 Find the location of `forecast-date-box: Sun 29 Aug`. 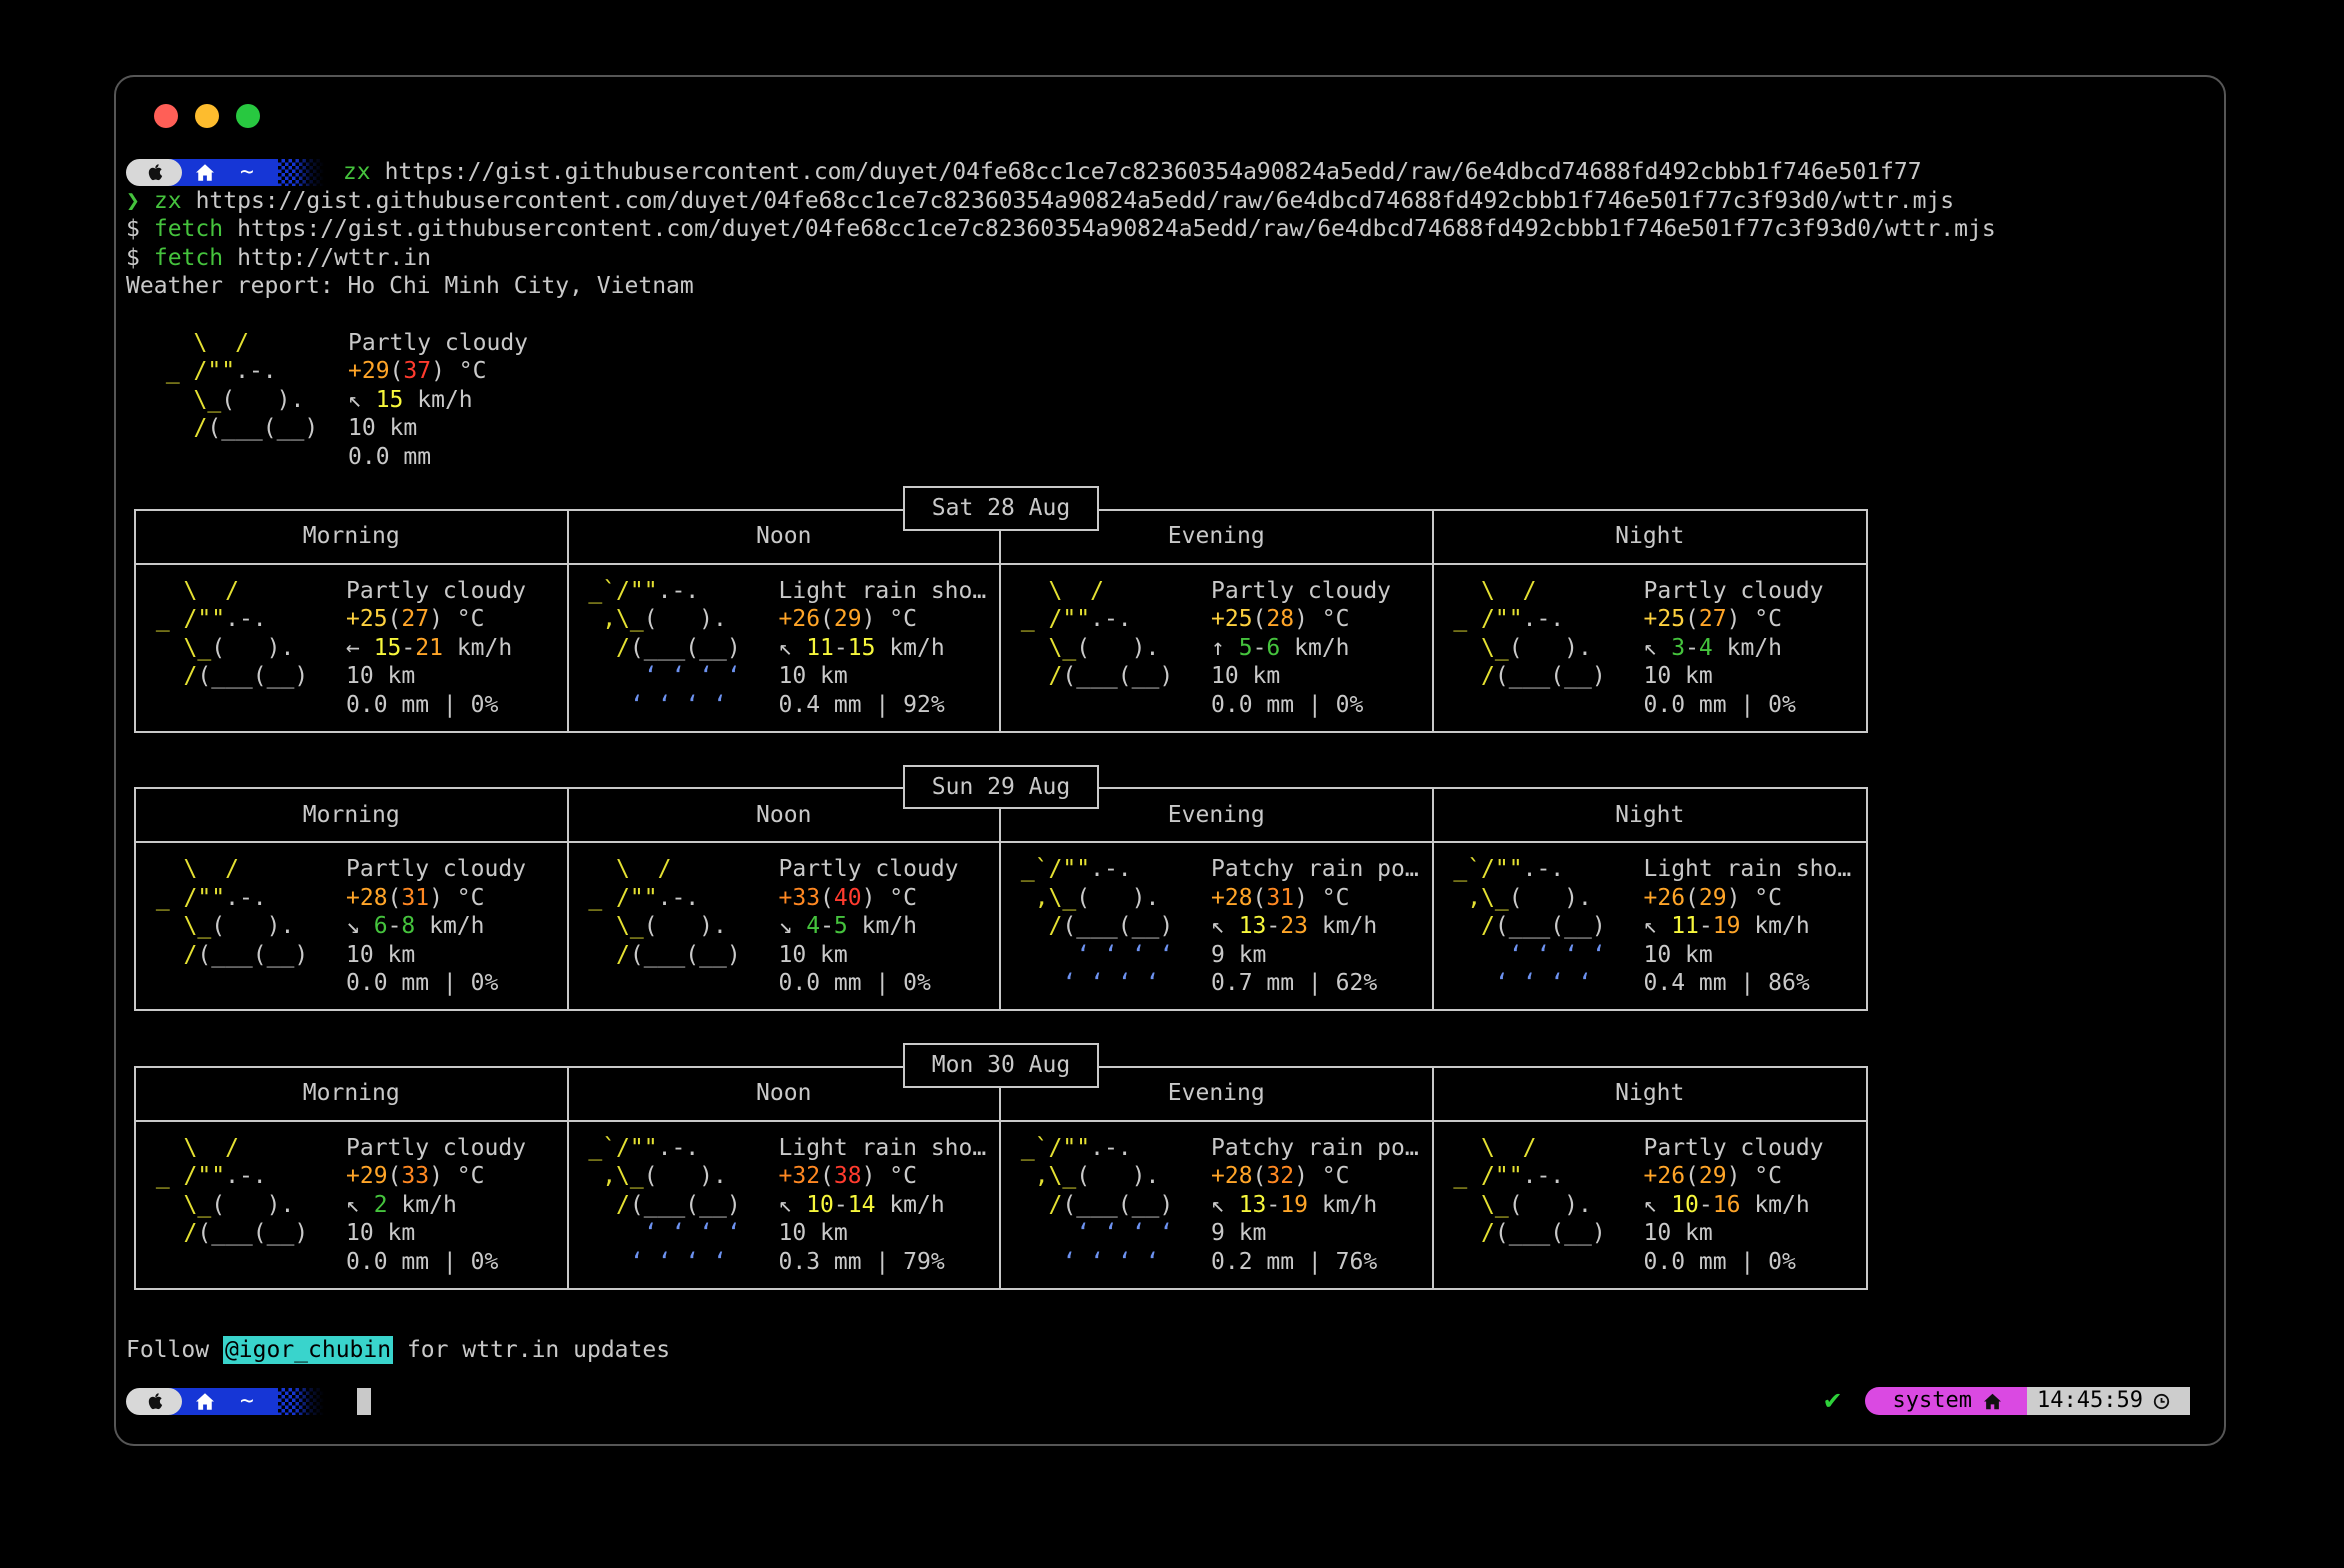

forecast-date-box: Sun 29 Aug is located at coordinates (1001, 786).